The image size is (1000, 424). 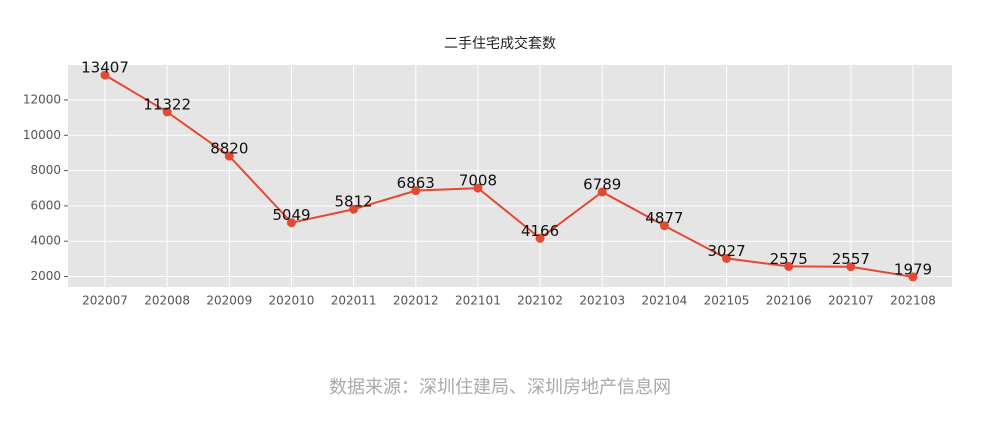 I want to click on x-tick-label: 202011, so click(x=354, y=301).